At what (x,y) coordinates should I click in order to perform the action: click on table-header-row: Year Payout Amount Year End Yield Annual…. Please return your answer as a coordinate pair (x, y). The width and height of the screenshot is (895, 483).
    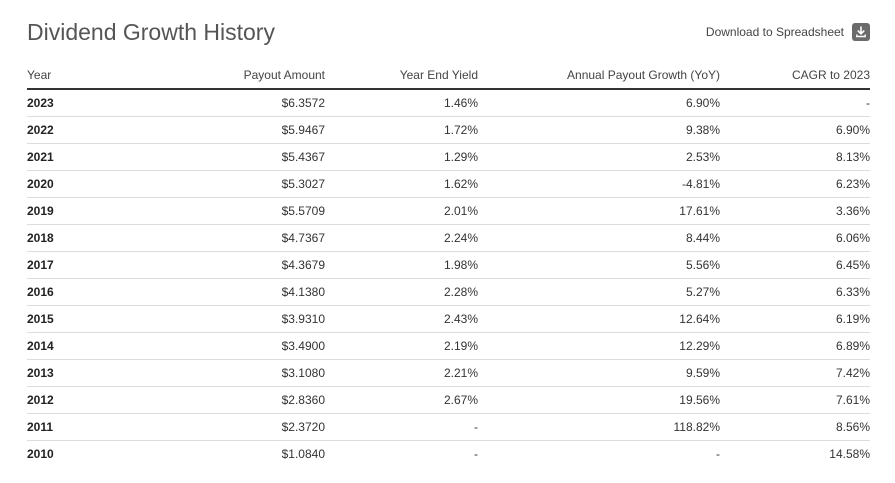
    Looking at the image, I should click on (448, 76).